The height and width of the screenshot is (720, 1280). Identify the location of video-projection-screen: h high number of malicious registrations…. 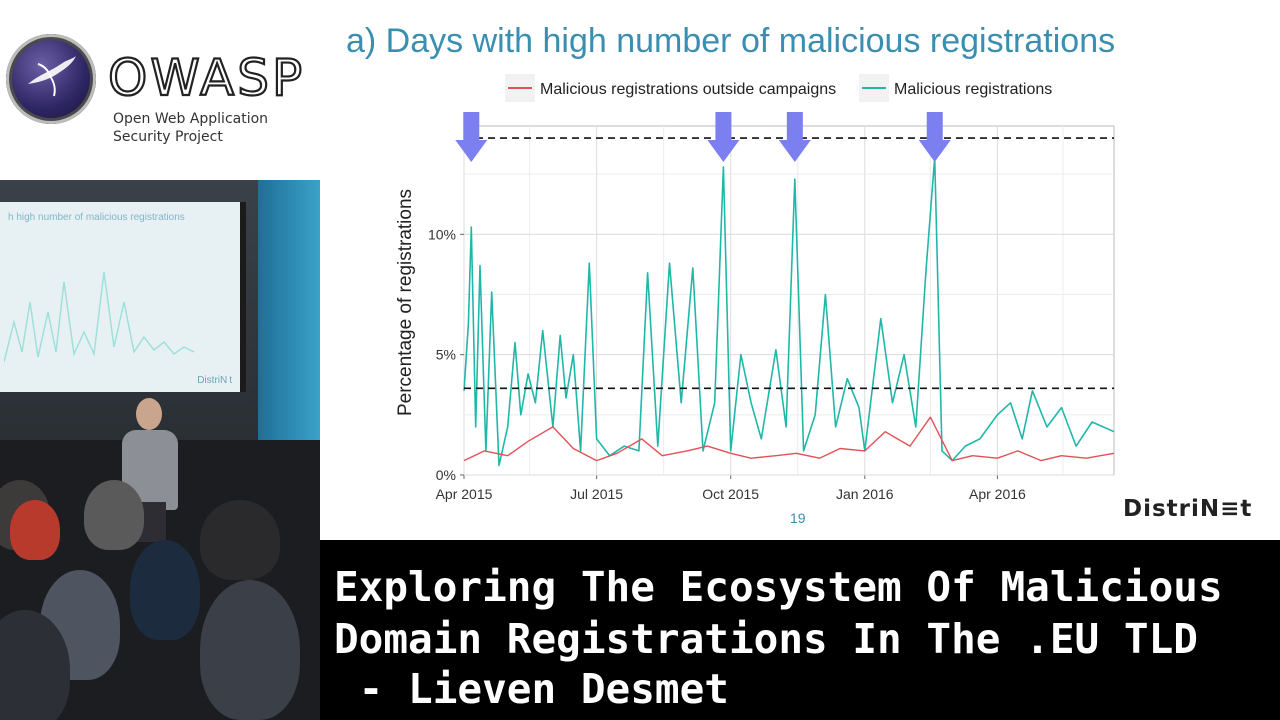
(123, 297).